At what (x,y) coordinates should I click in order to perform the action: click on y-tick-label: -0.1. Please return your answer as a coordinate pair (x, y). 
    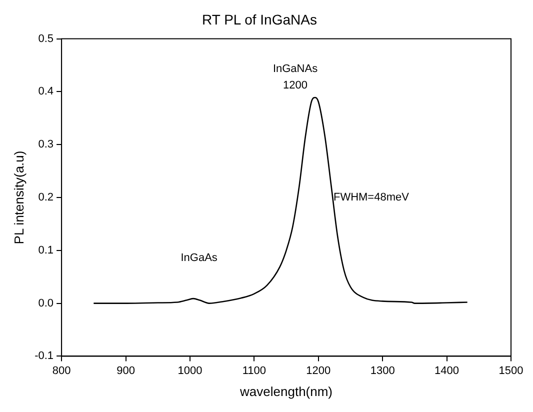
    Looking at the image, I should click on (44, 356).